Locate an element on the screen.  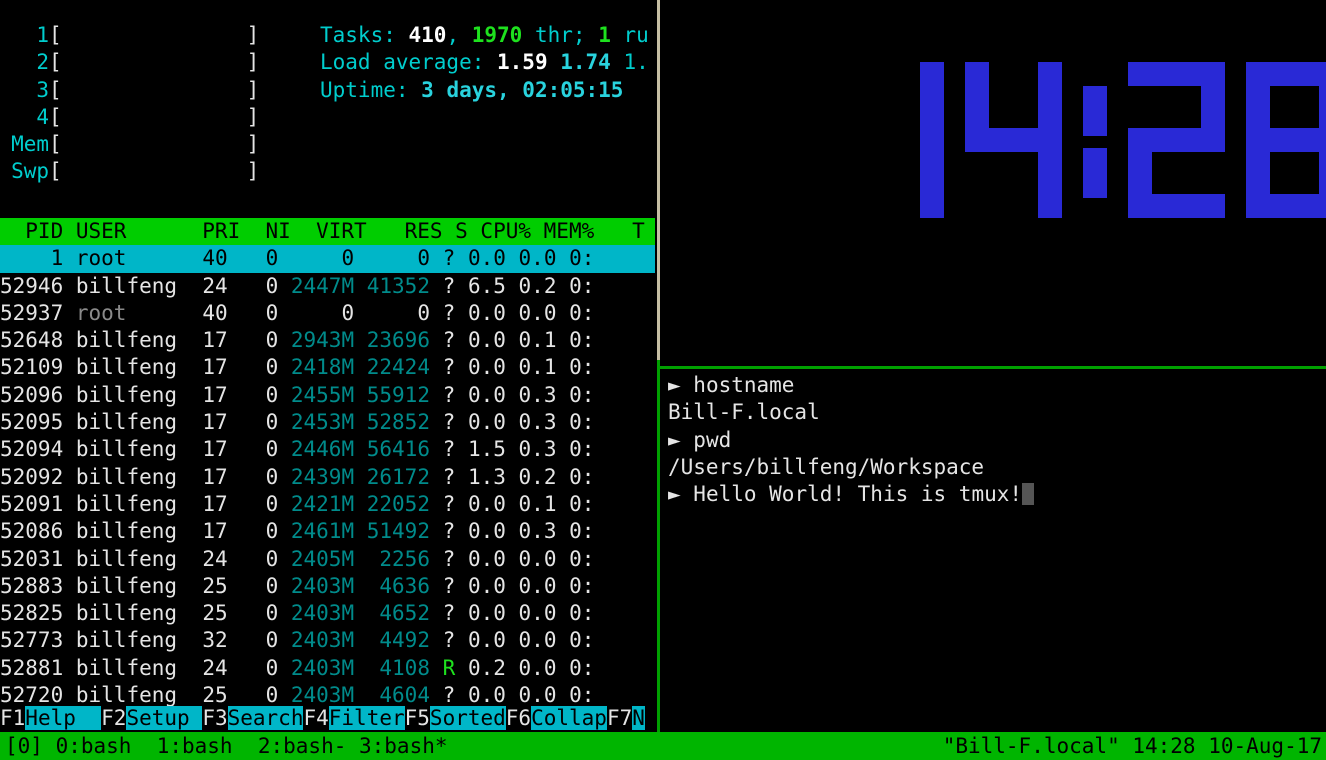
shell-command-line: ► hostname is located at coordinates (997, 385).